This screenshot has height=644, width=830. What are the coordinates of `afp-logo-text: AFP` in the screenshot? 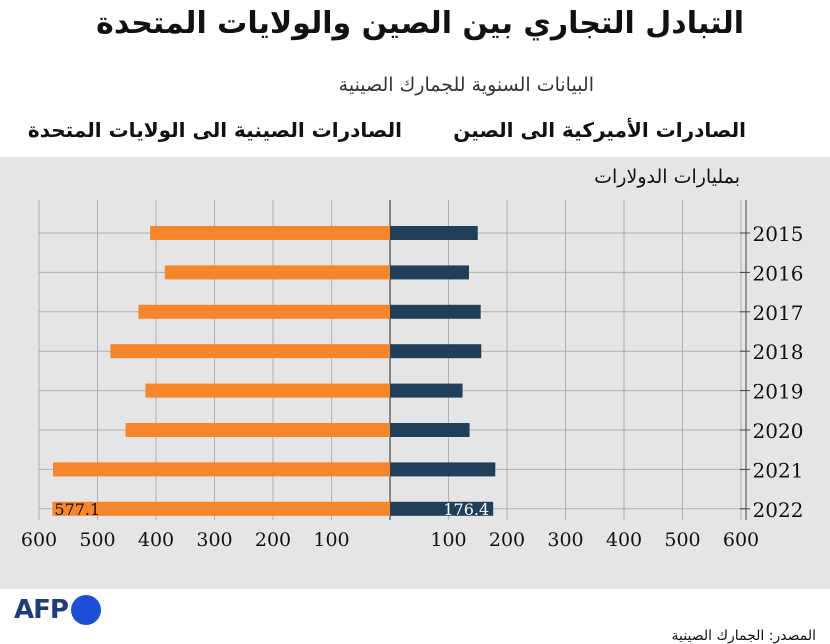 It's located at (41, 610).